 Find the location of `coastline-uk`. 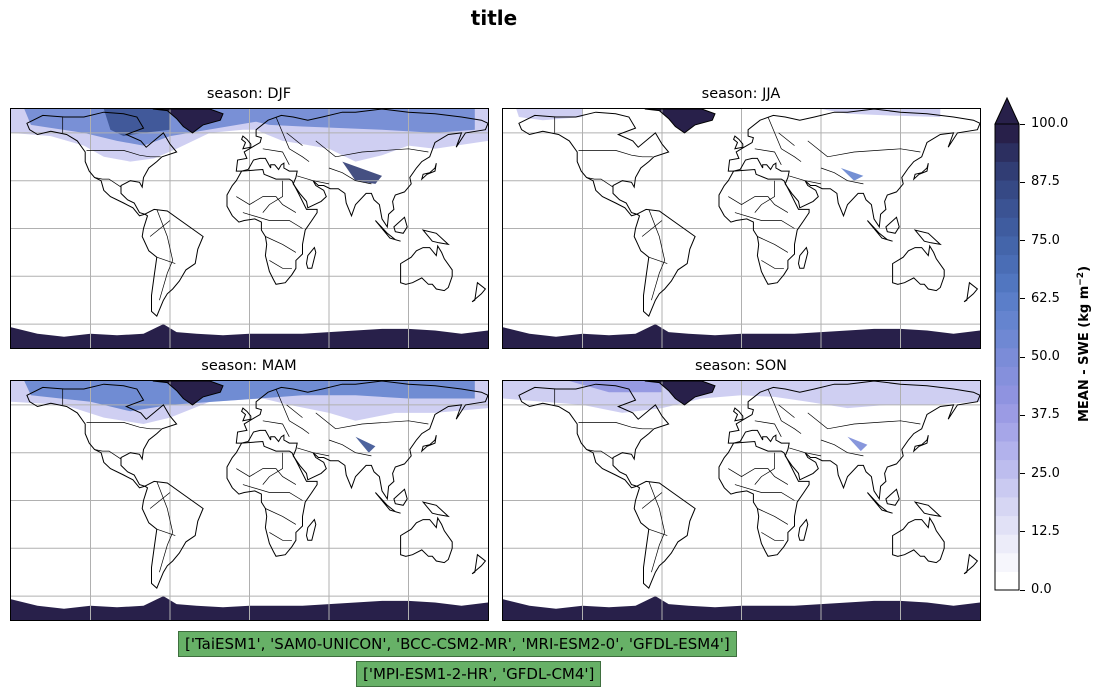

coastline-uk is located at coordinates (246, 414).